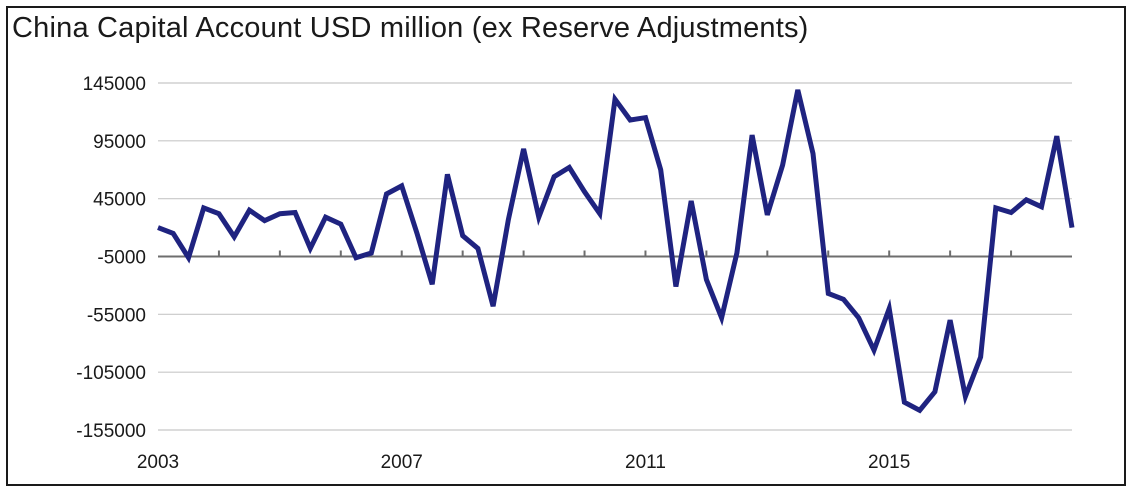 This screenshot has width=1136, height=498. I want to click on x-tick-label: 2011, so click(645, 462).